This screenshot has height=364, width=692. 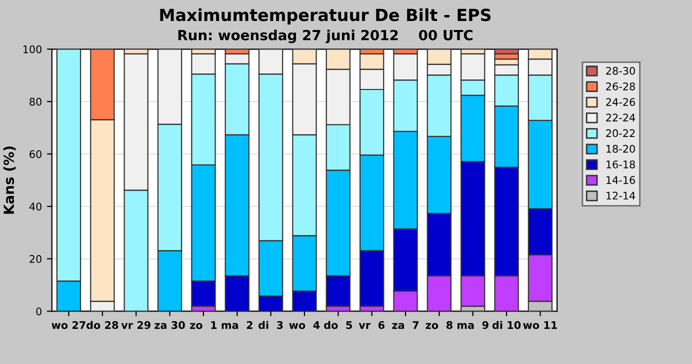 What do you see at coordinates (338, 325) in the screenshot?
I see `x-tick-label: do 5` at bounding box center [338, 325].